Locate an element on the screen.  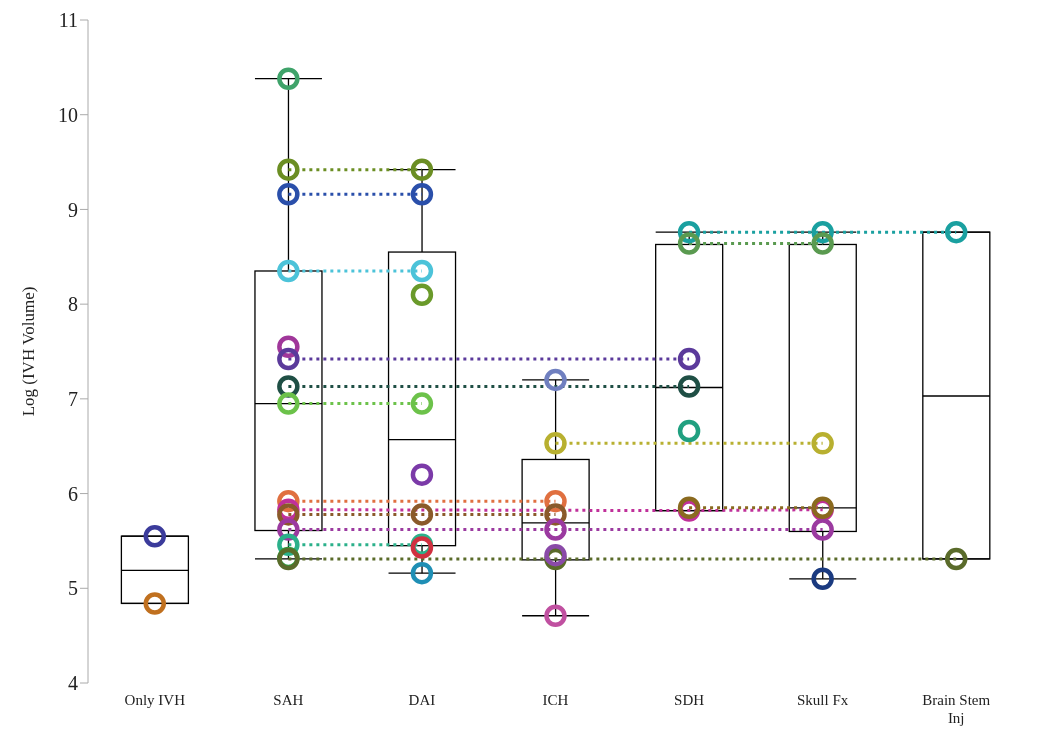
y-tick-label: 8 is located at coordinates (73, 304).